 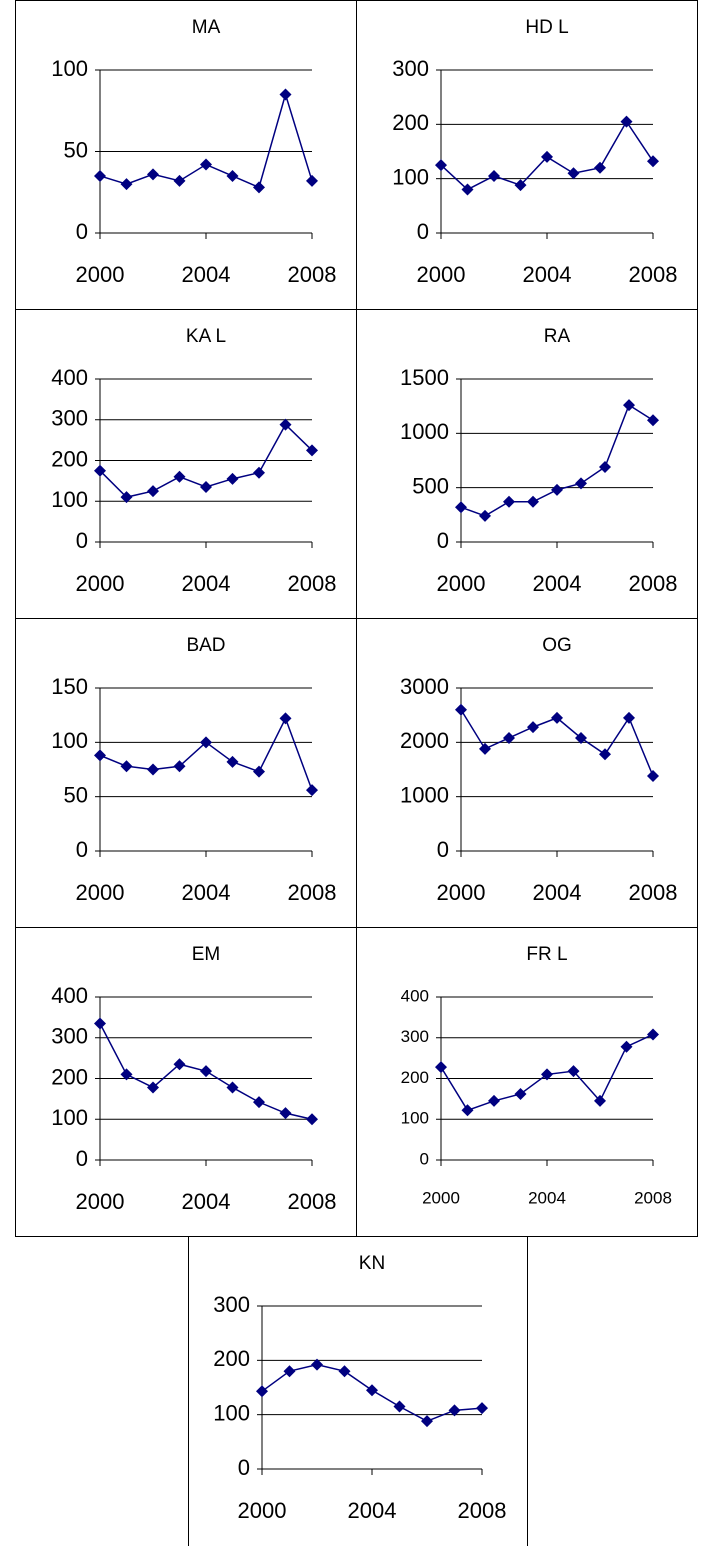 What do you see at coordinates (358, 1391) in the screenshot?
I see `panel: KN 0 100 200 300 2000 2004 2008` at bounding box center [358, 1391].